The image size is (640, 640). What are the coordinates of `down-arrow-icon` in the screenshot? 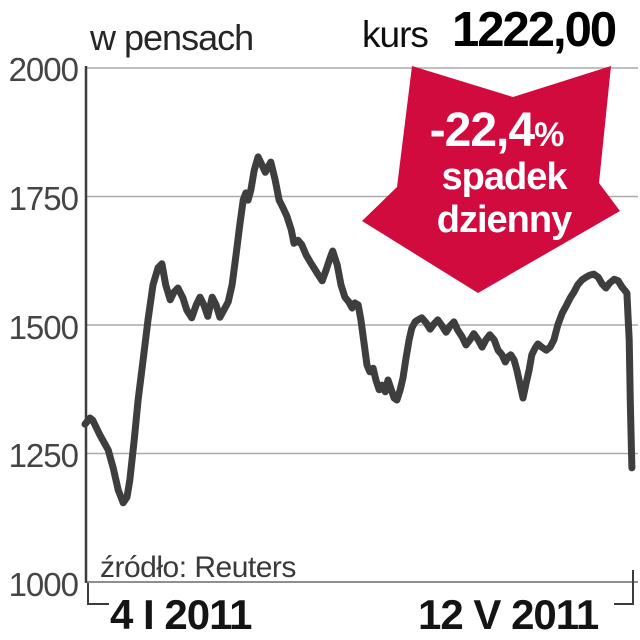 It's located at (491, 179).